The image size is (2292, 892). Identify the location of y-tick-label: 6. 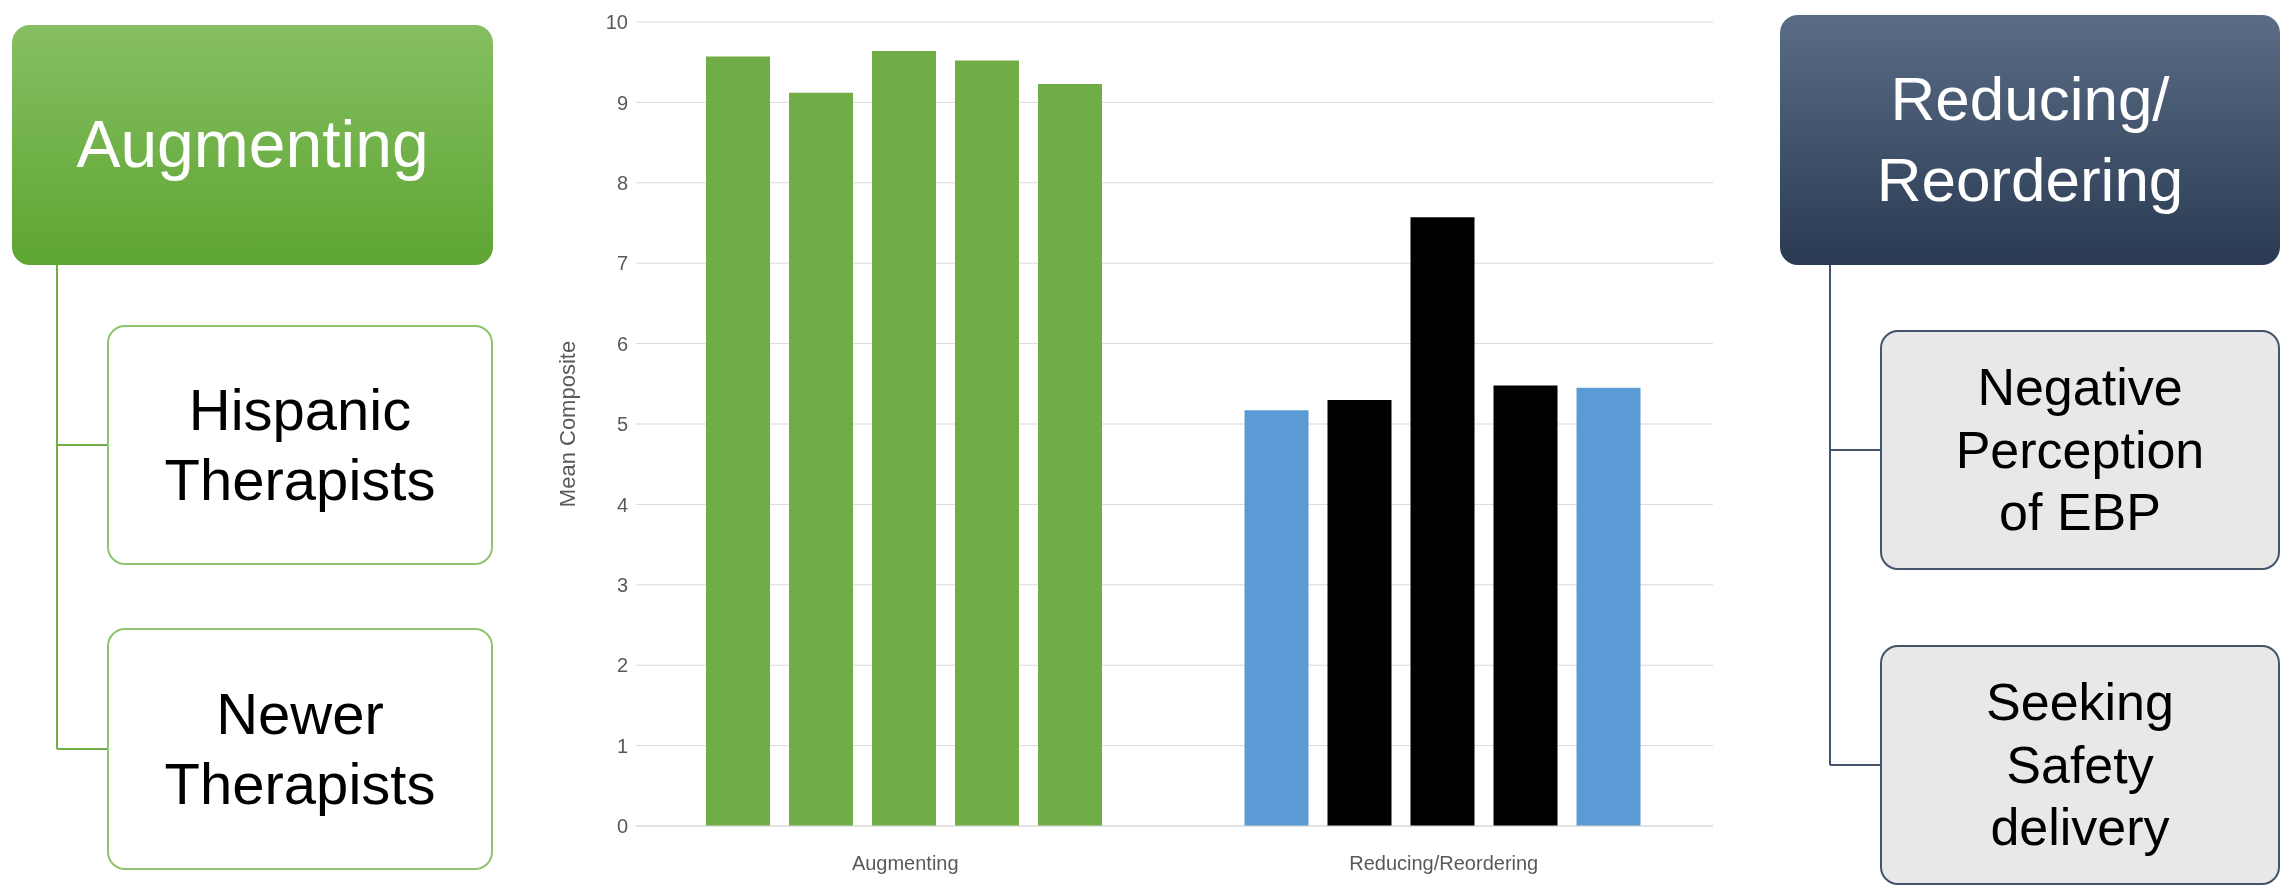
(622, 343).